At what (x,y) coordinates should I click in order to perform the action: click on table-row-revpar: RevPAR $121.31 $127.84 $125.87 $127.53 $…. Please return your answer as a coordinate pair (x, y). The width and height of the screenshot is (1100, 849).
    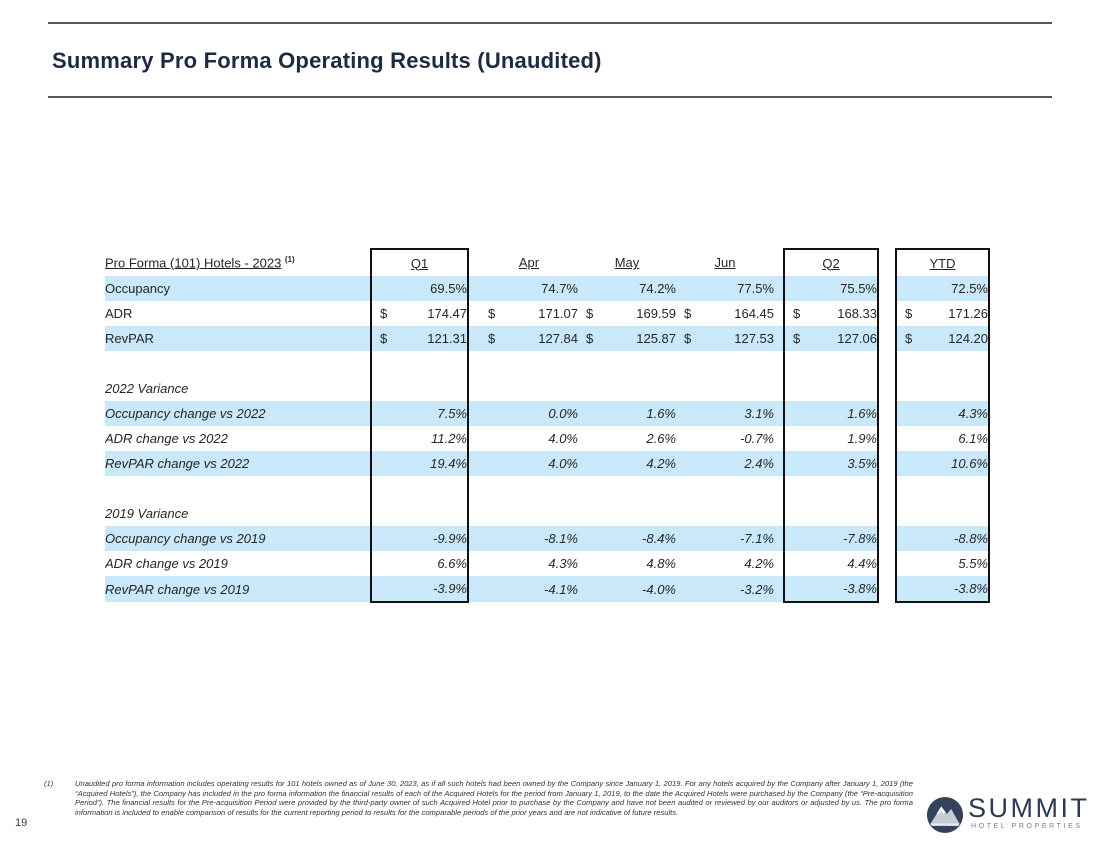
    Looking at the image, I should click on (547, 338).